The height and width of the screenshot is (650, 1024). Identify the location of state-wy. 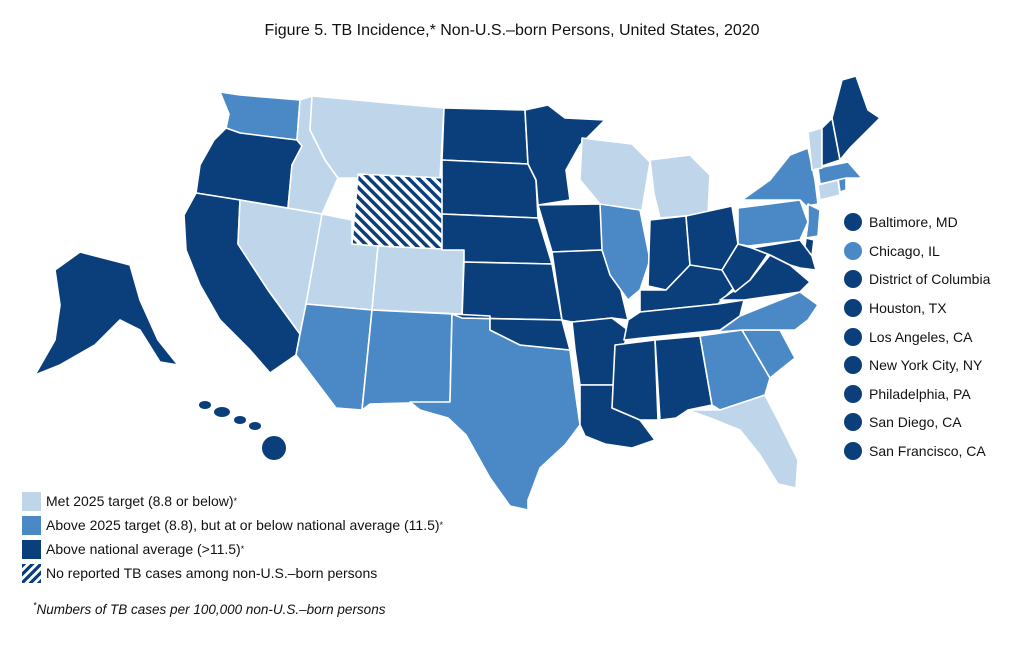
(398, 213).